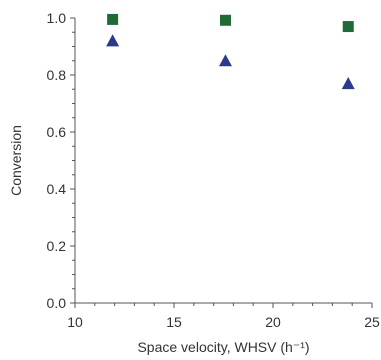 The width and height of the screenshot is (381, 360). I want to click on y-axis-title: Conversion, so click(16, 160).